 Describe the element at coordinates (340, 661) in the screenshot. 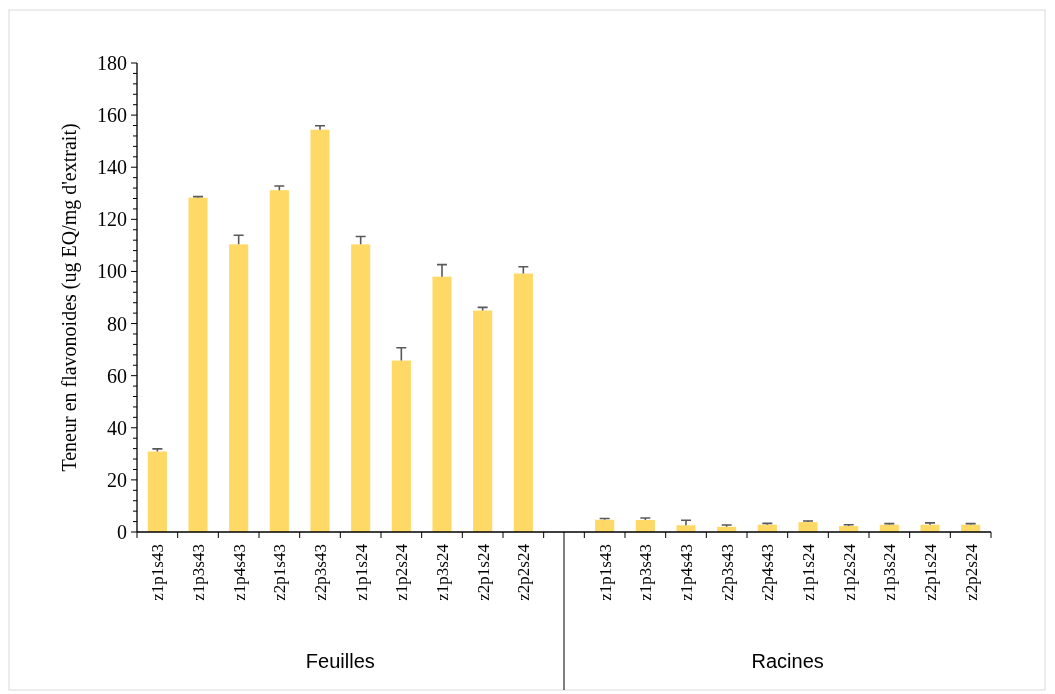

I see `text: Feuilles` at that location.